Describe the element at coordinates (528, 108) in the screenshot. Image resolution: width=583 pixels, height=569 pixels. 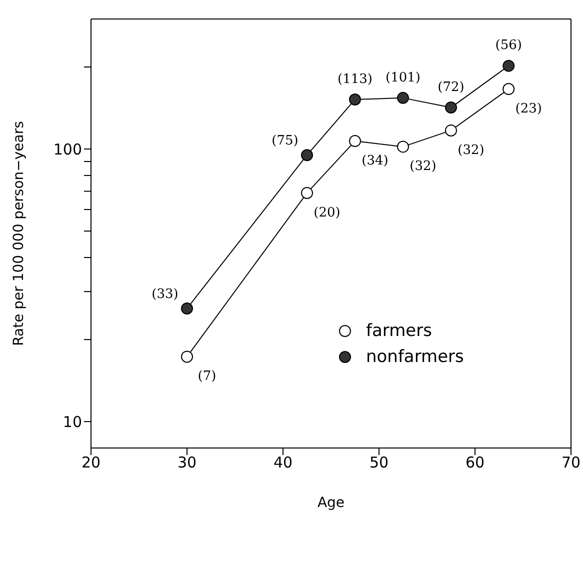
I see `annotation: (23)` at that location.